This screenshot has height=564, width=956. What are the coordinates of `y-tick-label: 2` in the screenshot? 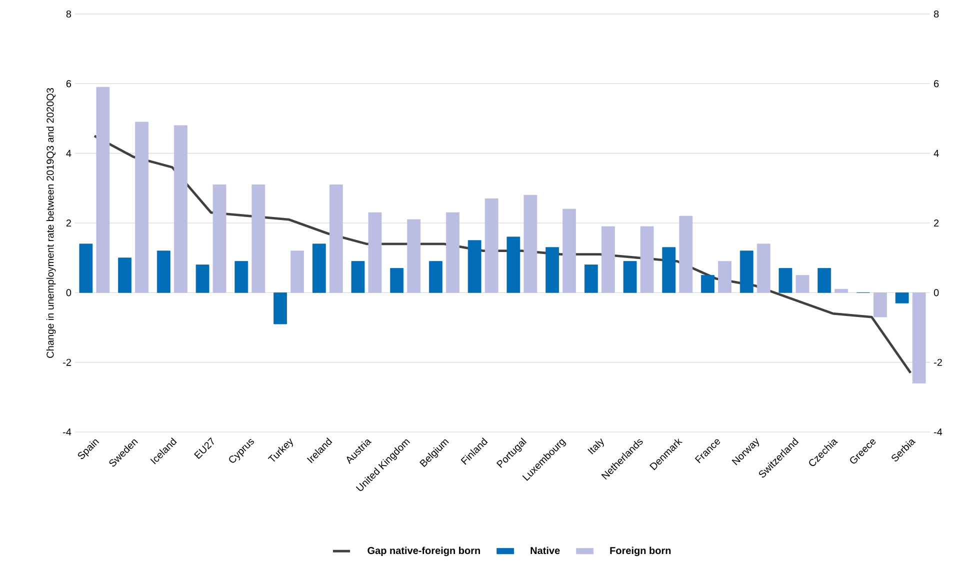 It's located at (68, 223).